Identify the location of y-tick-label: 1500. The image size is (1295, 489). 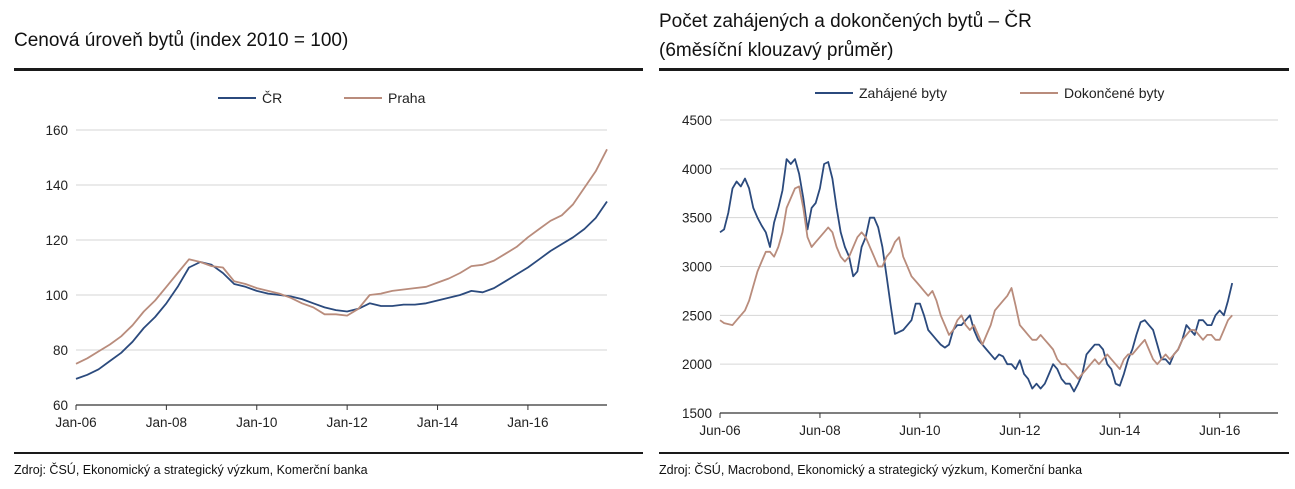
(697, 413).